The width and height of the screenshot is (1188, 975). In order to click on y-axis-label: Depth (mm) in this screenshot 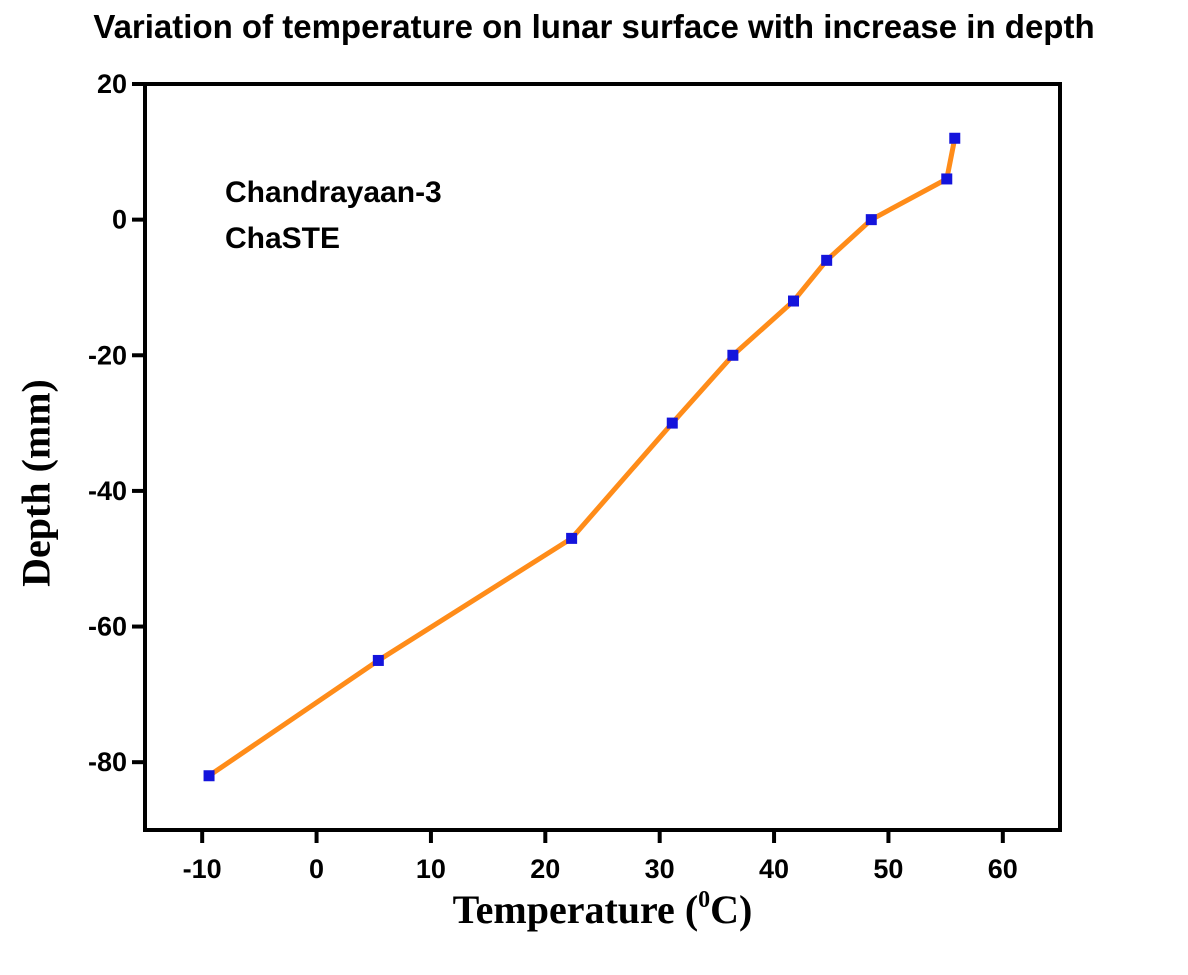, I will do `click(36, 483)`.